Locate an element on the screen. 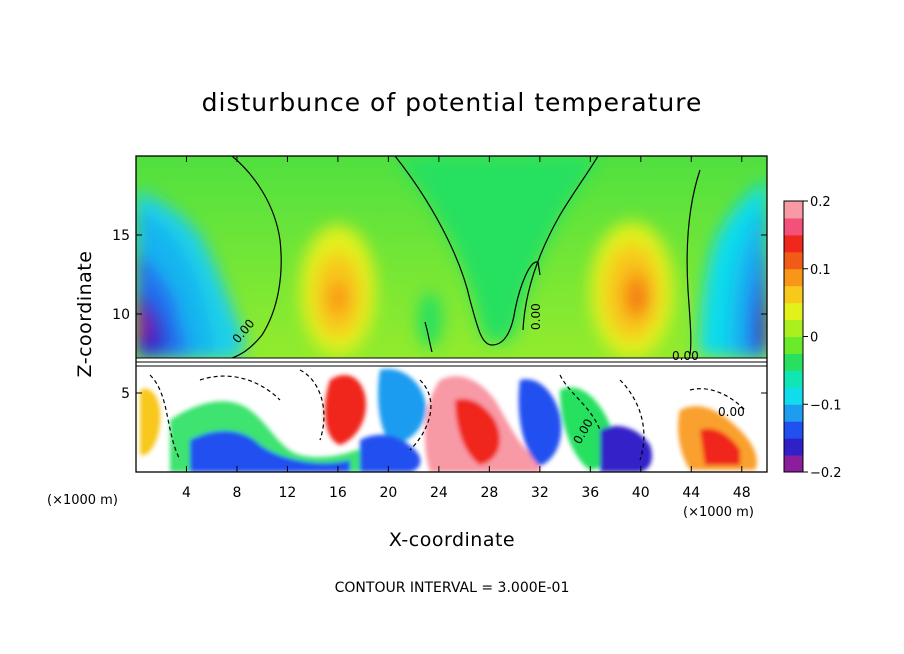 This screenshot has width=904, height=654. y-tick-label: 5 is located at coordinates (125, 394).